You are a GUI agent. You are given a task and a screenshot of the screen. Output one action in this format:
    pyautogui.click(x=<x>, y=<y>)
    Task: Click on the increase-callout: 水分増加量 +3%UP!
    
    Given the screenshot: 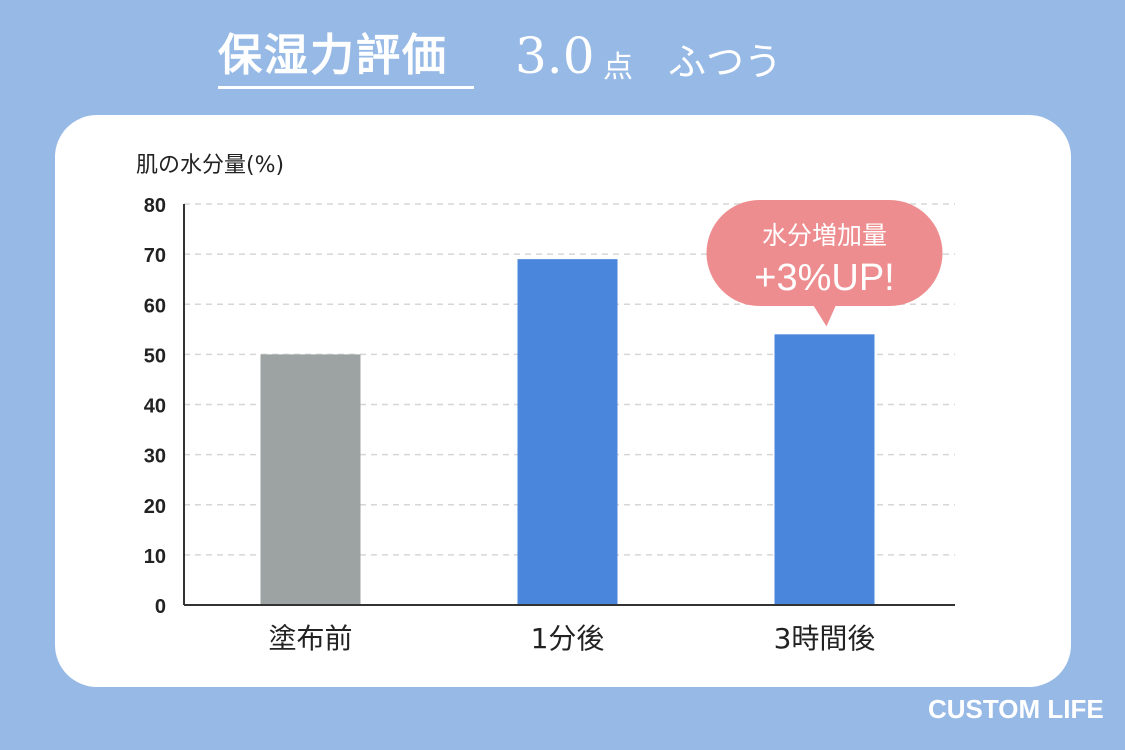 What is the action you would take?
    pyautogui.click(x=824, y=263)
    